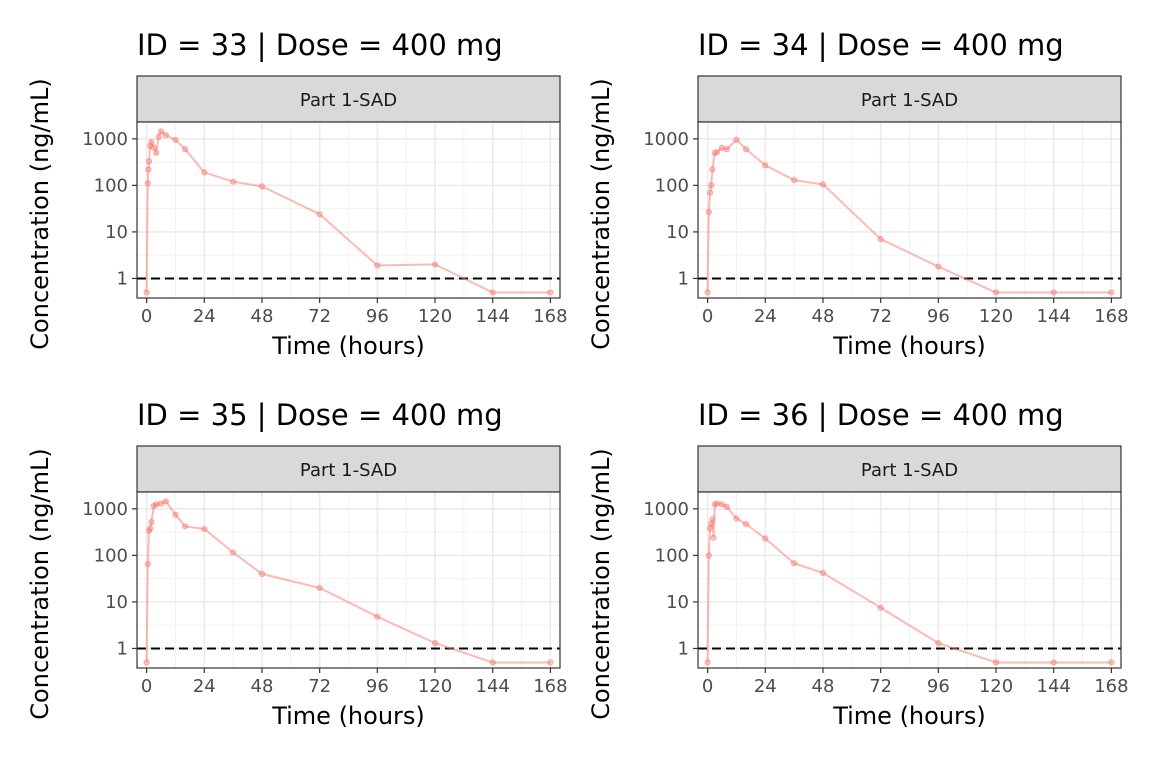 The image size is (1152, 772). What do you see at coordinates (320, 415) in the screenshot?
I see `chart-title: ID = 35 | Dose = 400 mg` at bounding box center [320, 415].